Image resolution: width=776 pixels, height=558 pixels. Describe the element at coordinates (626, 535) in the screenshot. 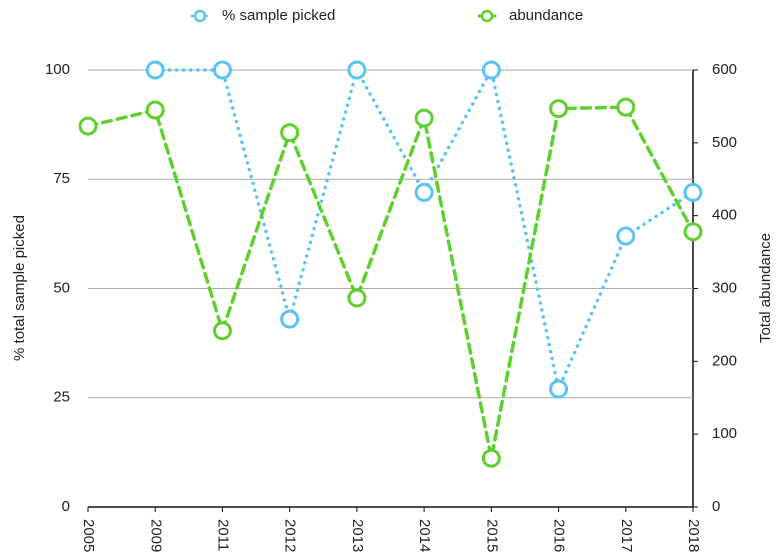

I see `x-tick-label: 2017` at that location.